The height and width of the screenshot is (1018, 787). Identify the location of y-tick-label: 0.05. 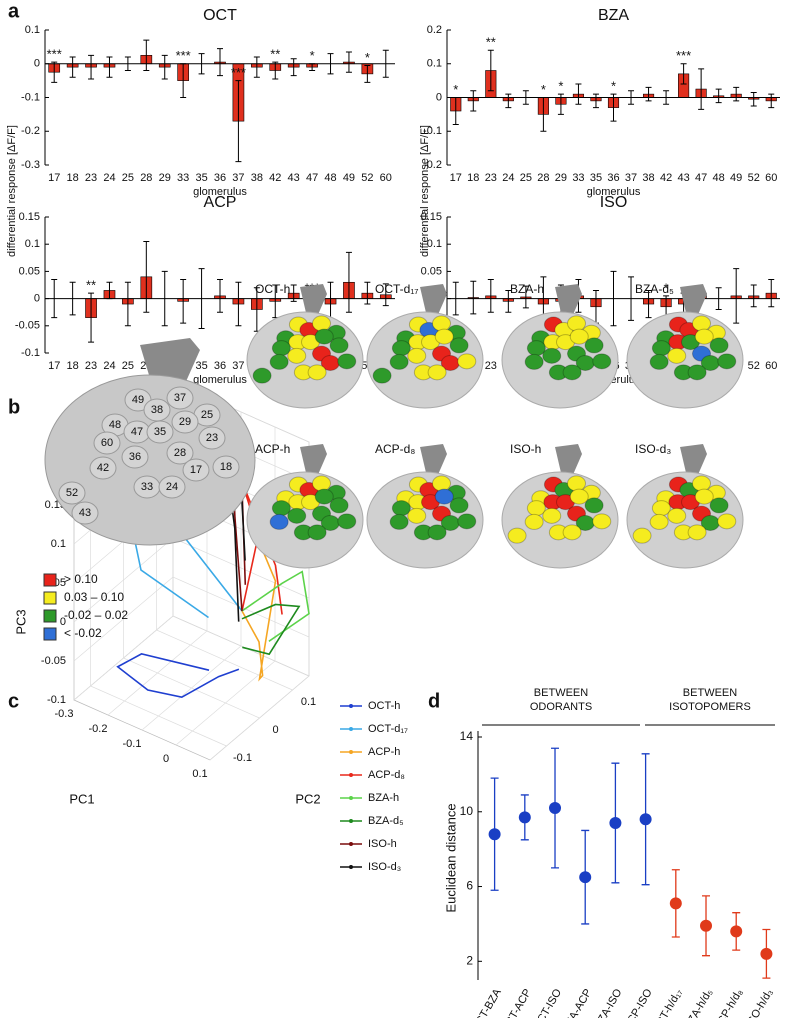
(29, 271).